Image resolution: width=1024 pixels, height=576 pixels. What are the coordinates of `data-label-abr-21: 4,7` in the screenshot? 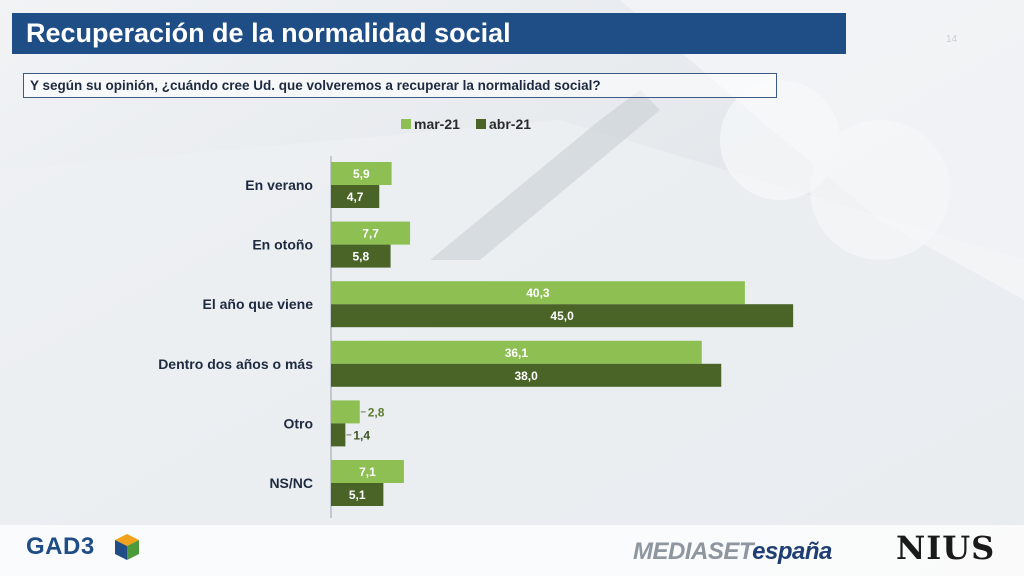 It's located at (355, 197).